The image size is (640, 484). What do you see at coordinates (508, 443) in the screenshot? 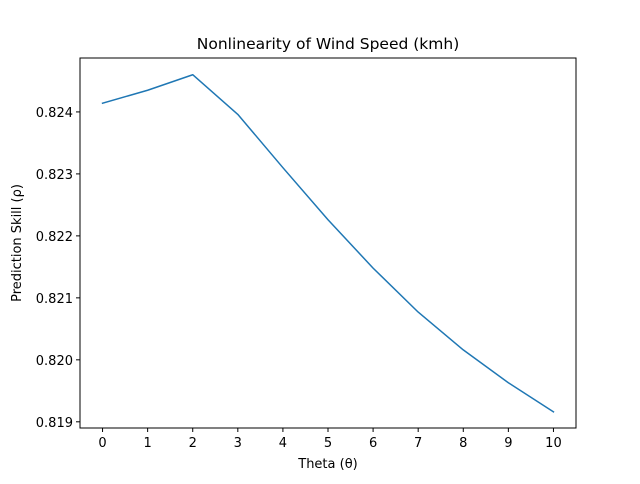
I see `x-tick-label: 9` at bounding box center [508, 443].